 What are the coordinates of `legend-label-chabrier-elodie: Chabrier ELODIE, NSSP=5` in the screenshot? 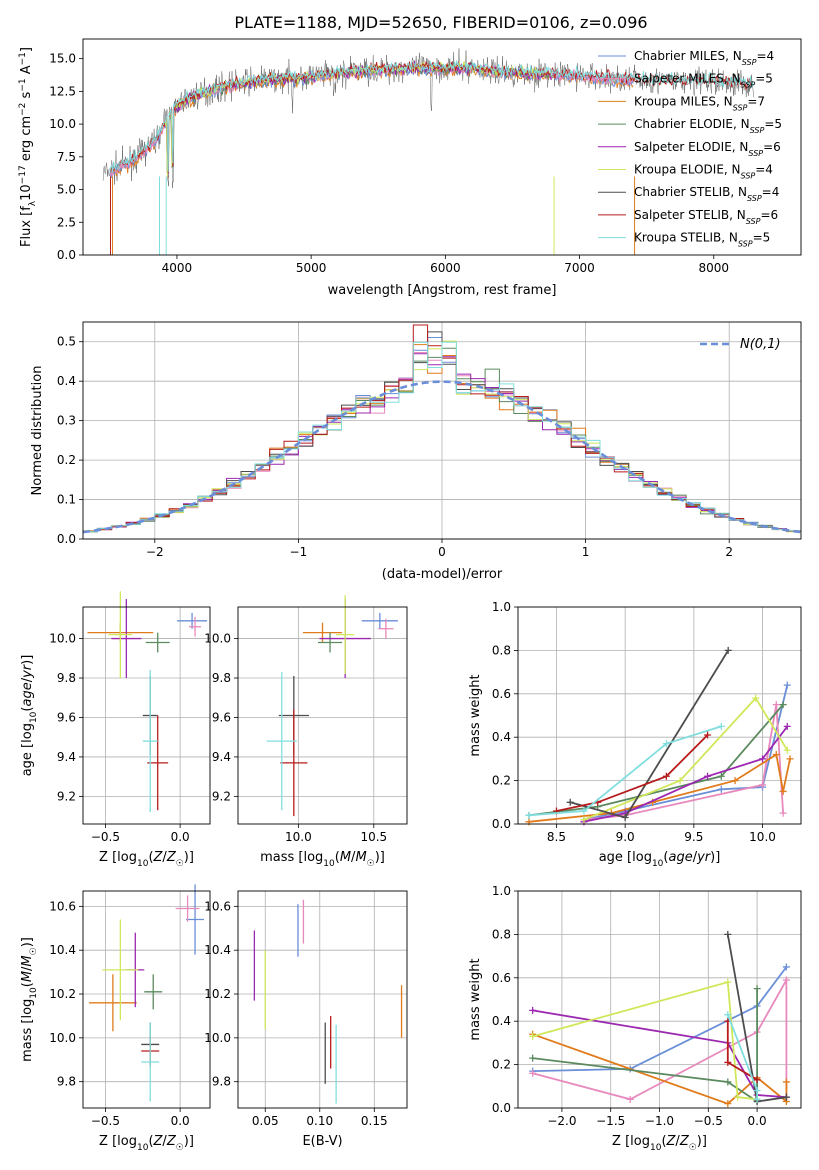 It's located at (708, 126).